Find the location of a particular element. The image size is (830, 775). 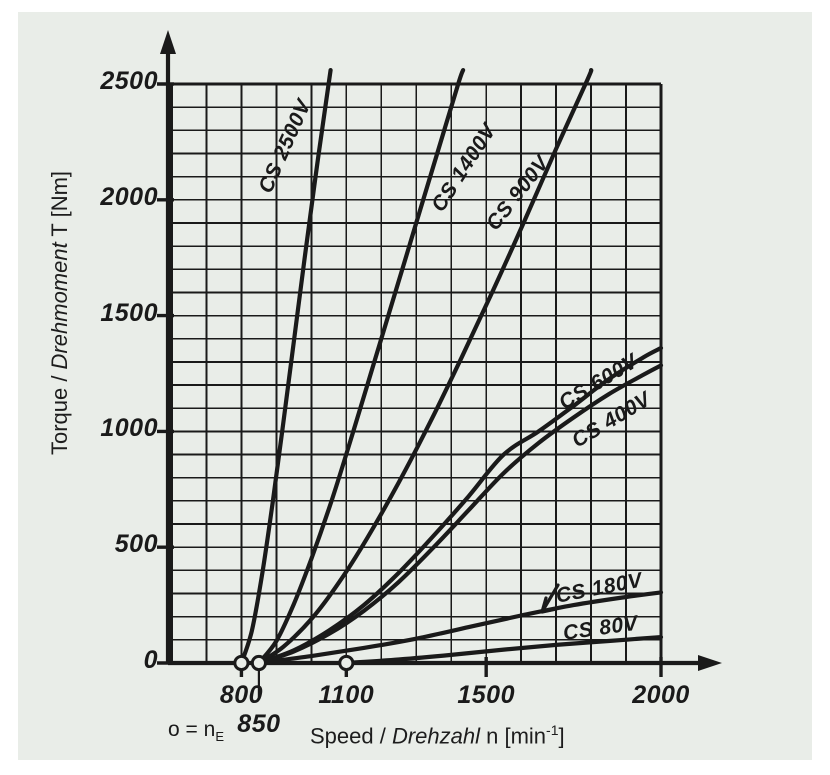

y-tick-label: 500 is located at coordinates (136, 544).